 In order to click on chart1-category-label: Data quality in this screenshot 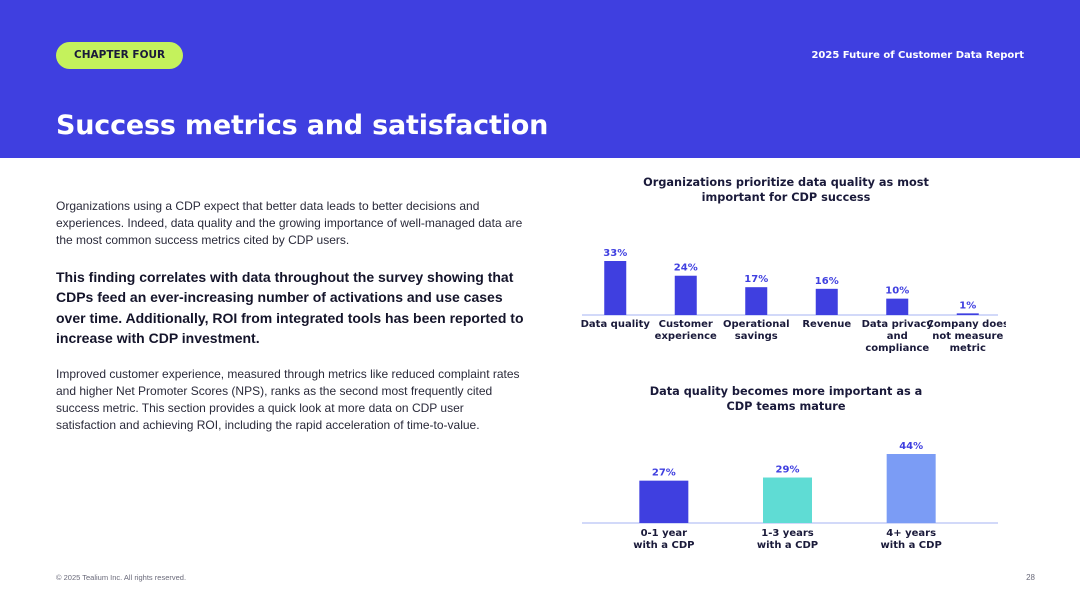, I will do `click(616, 324)`.